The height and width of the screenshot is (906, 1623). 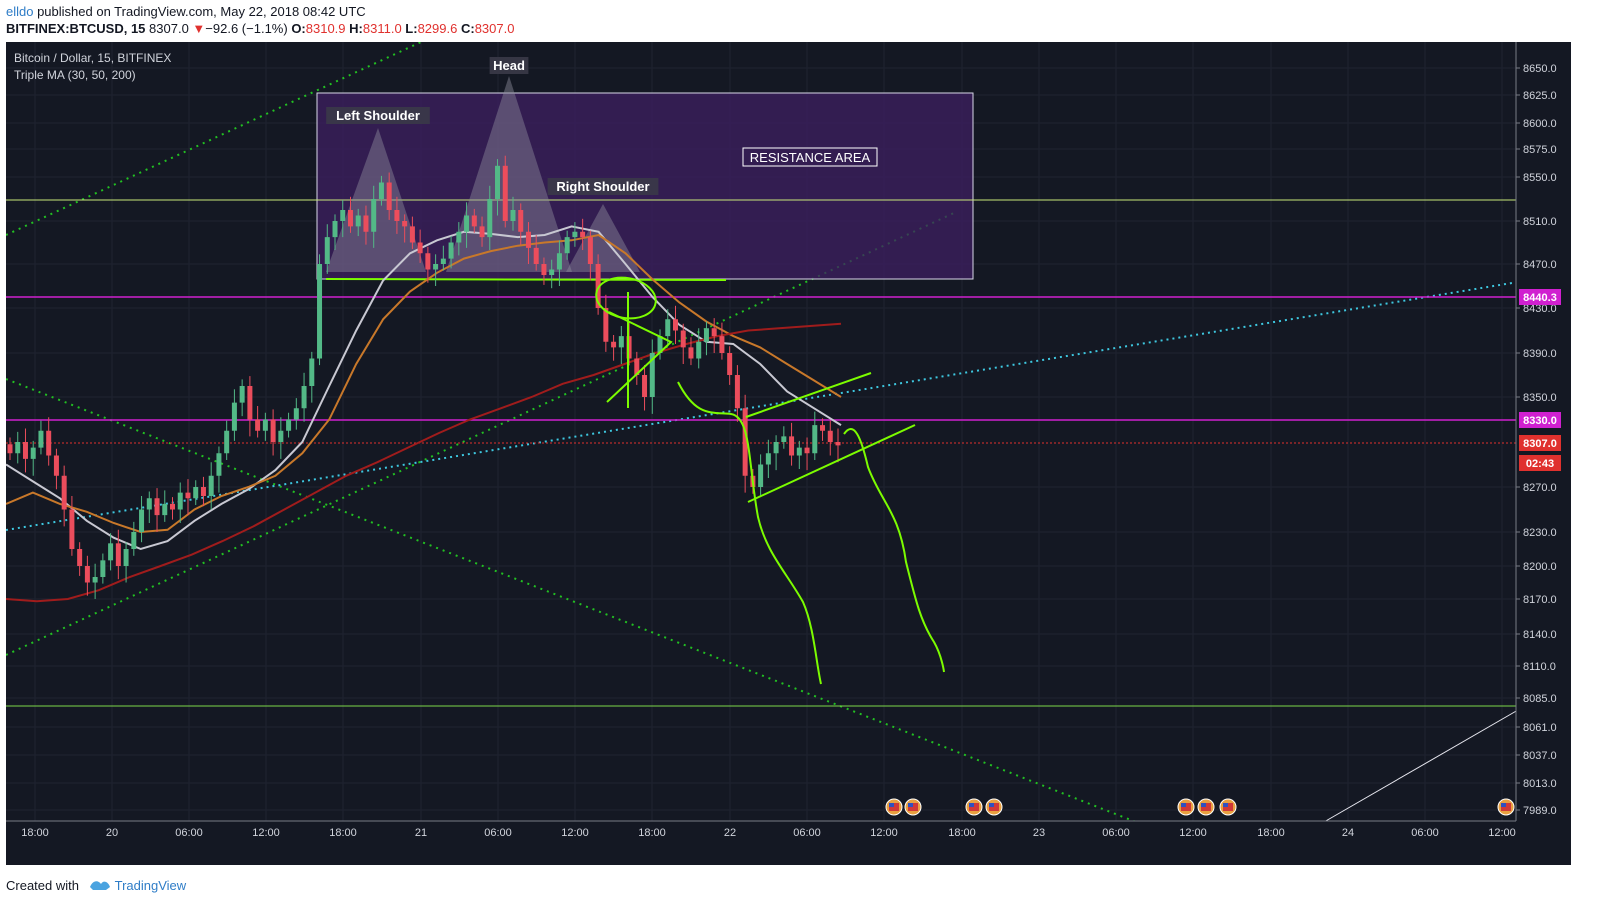 What do you see at coordinates (1540, 635) in the screenshot?
I see `y-tick-label: 8140.0` at bounding box center [1540, 635].